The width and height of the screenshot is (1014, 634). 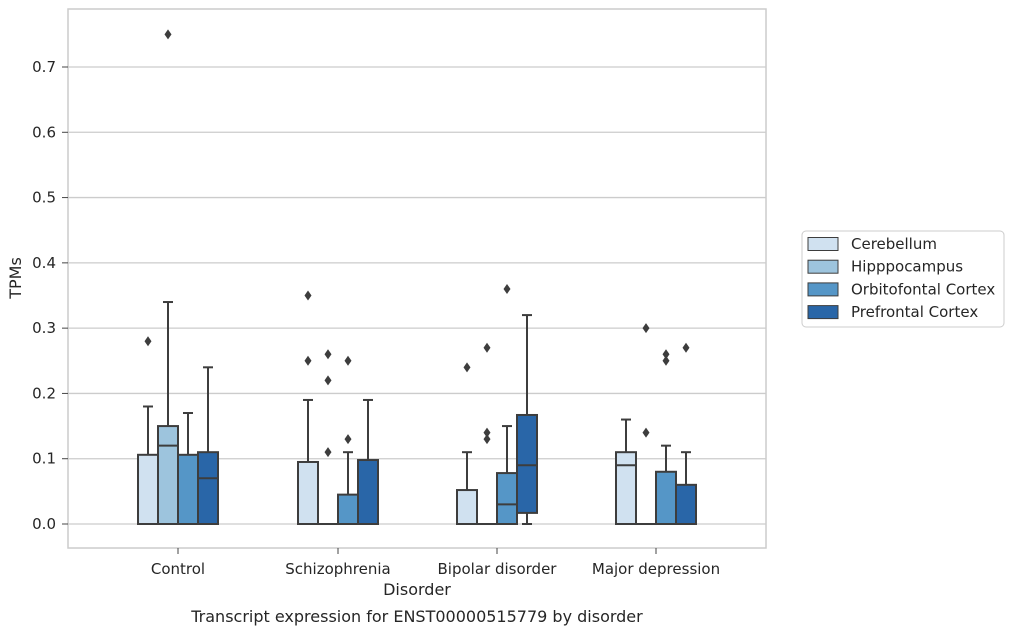 I want to click on y-tick-label: 0.7, so click(x=44, y=67).